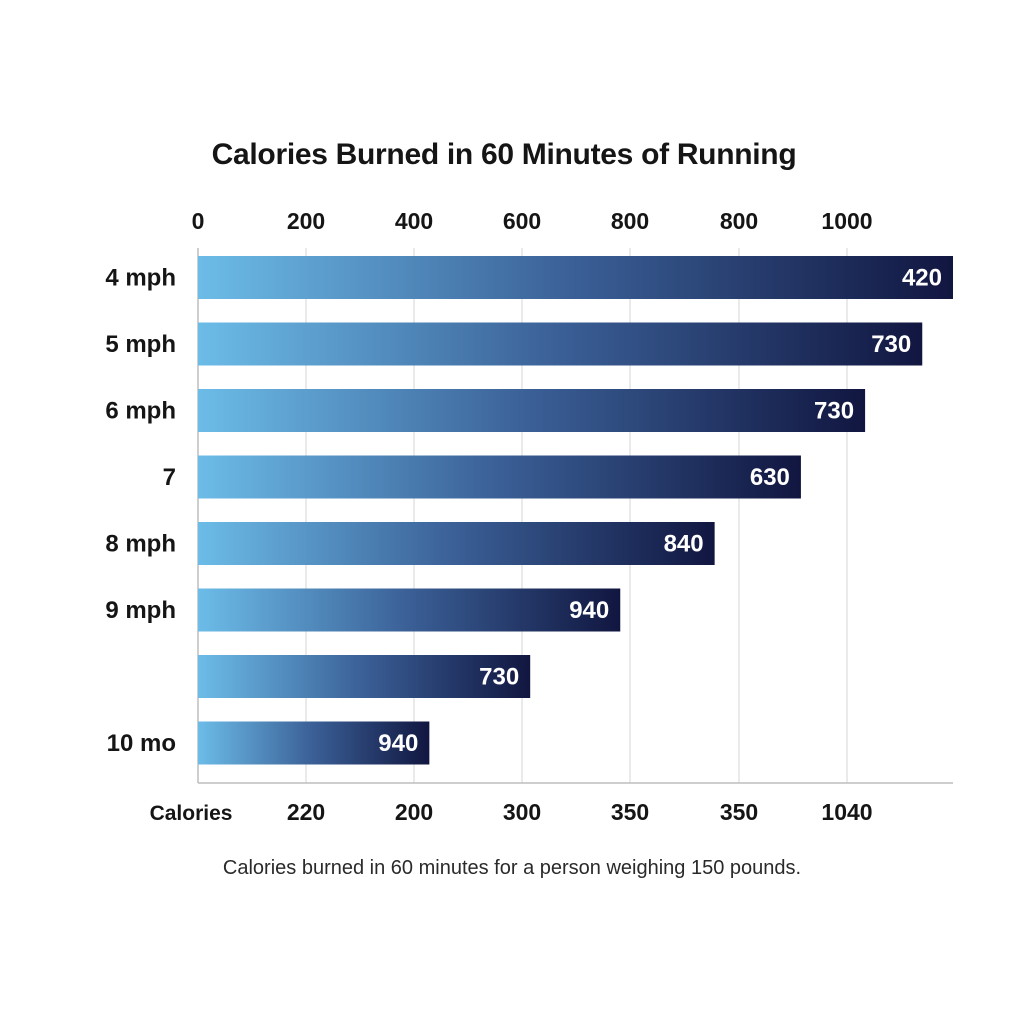 This screenshot has height=1024, width=1024. I want to click on bottom-axis: Calories 220 200 300 350 350 1040, so click(511, 812).